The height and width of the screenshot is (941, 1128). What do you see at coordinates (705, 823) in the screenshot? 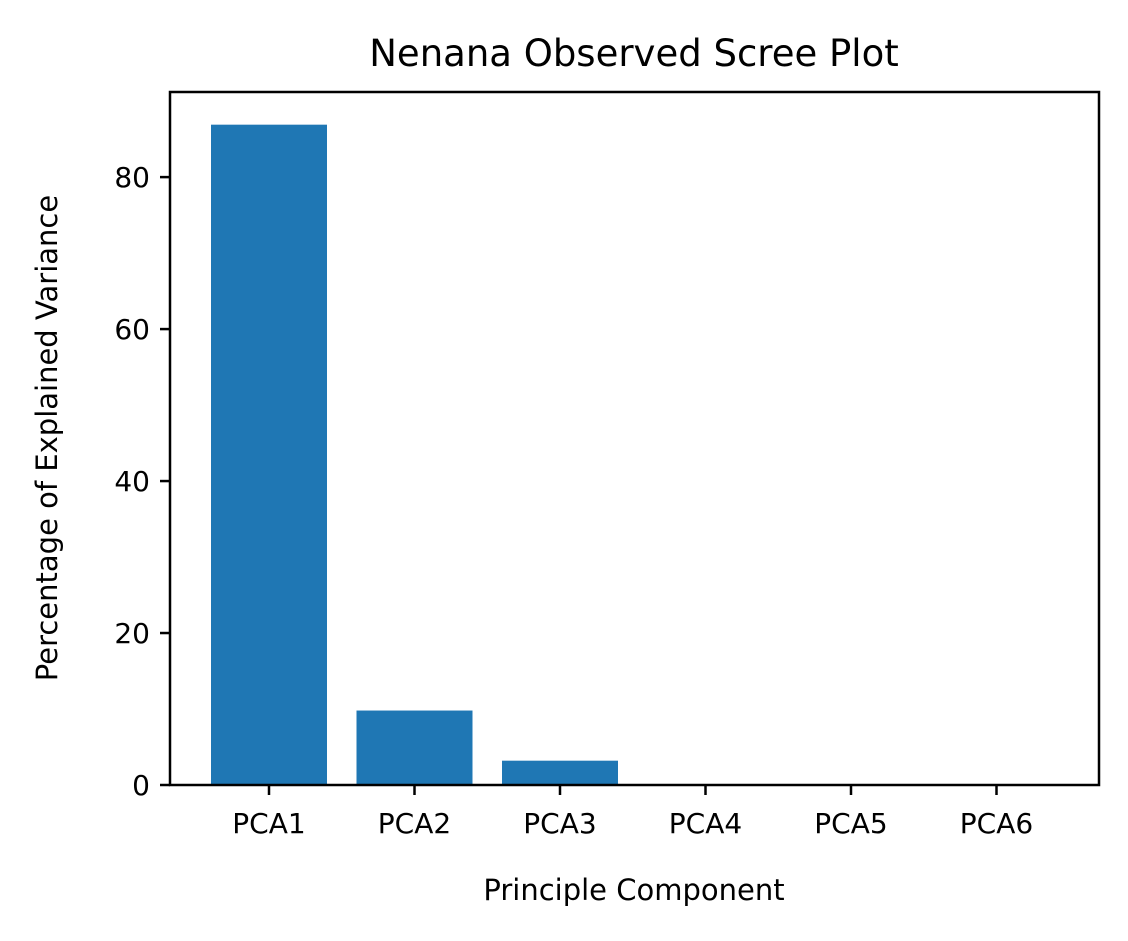
I see `x-tick-label: PCA4` at bounding box center [705, 823].